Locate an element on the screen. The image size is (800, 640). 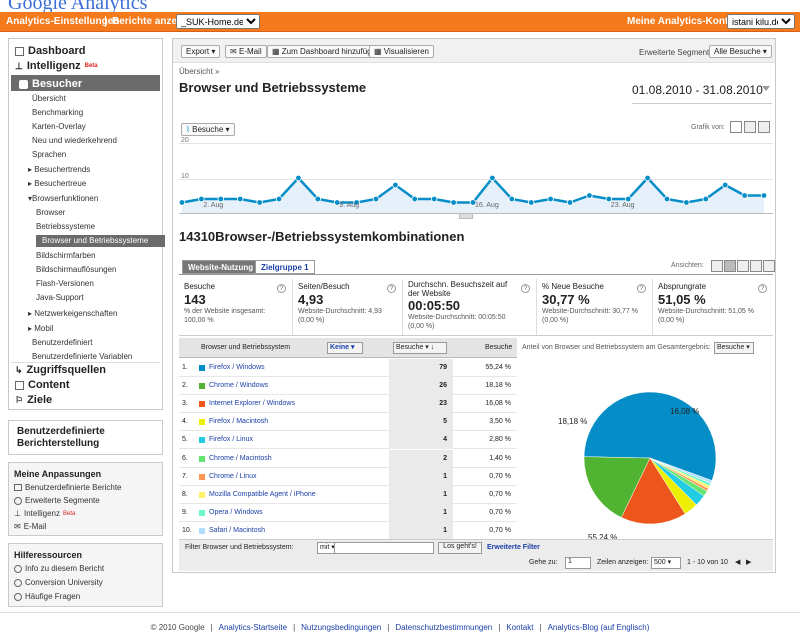
table-view-icon is located at coordinates (717, 266).